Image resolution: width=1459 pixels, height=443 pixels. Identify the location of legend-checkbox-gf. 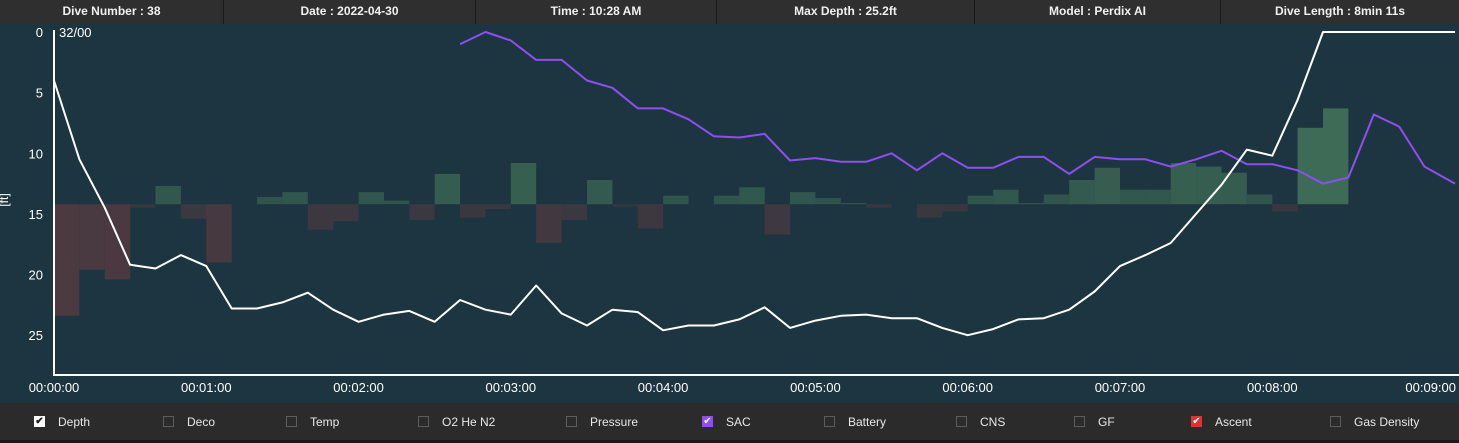
(1079, 421).